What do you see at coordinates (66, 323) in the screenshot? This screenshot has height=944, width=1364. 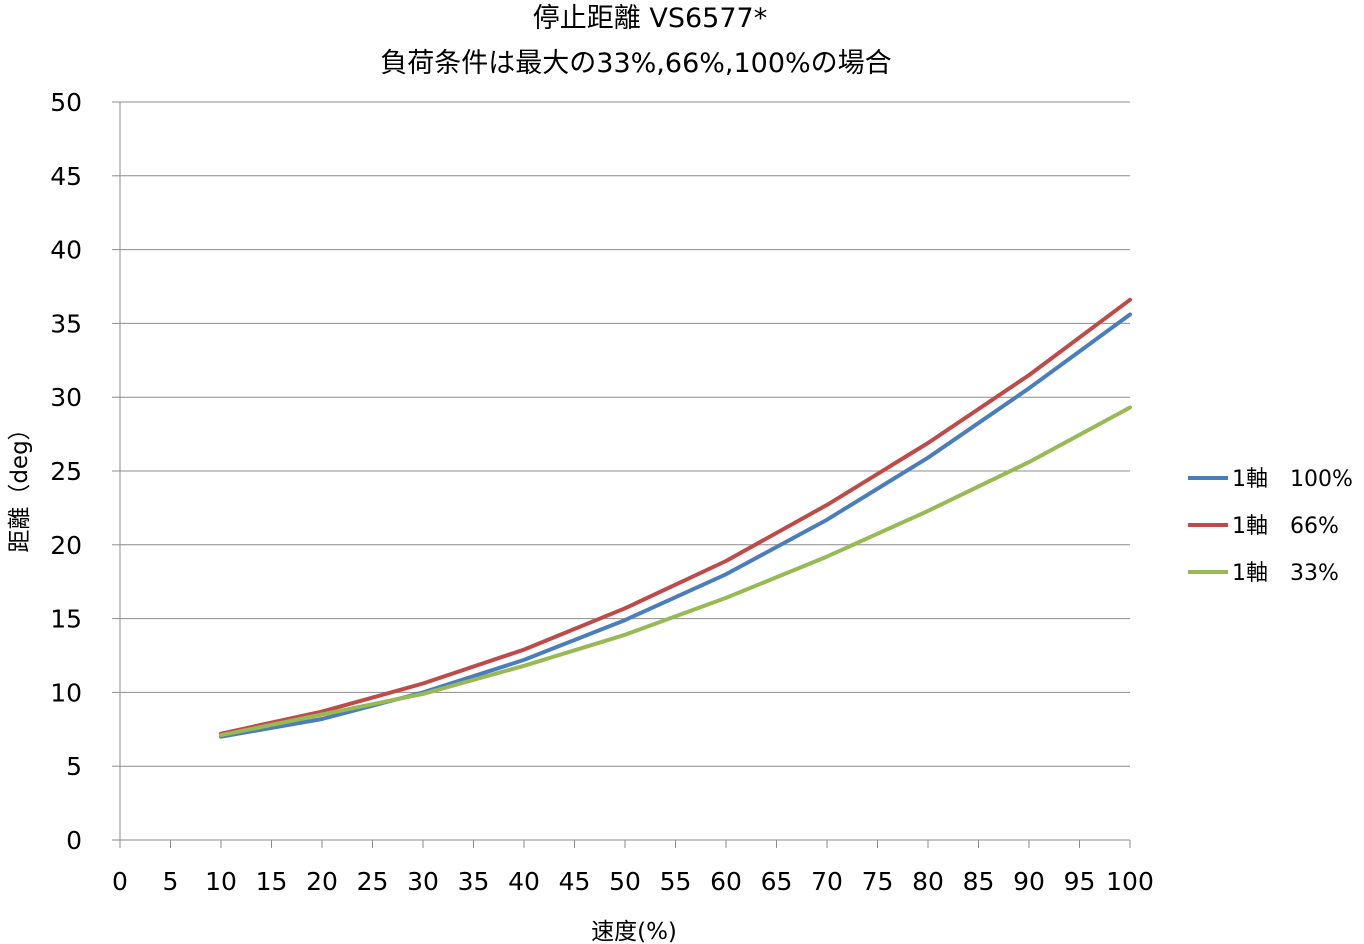 I see `y-tick-label: 35` at bounding box center [66, 323].